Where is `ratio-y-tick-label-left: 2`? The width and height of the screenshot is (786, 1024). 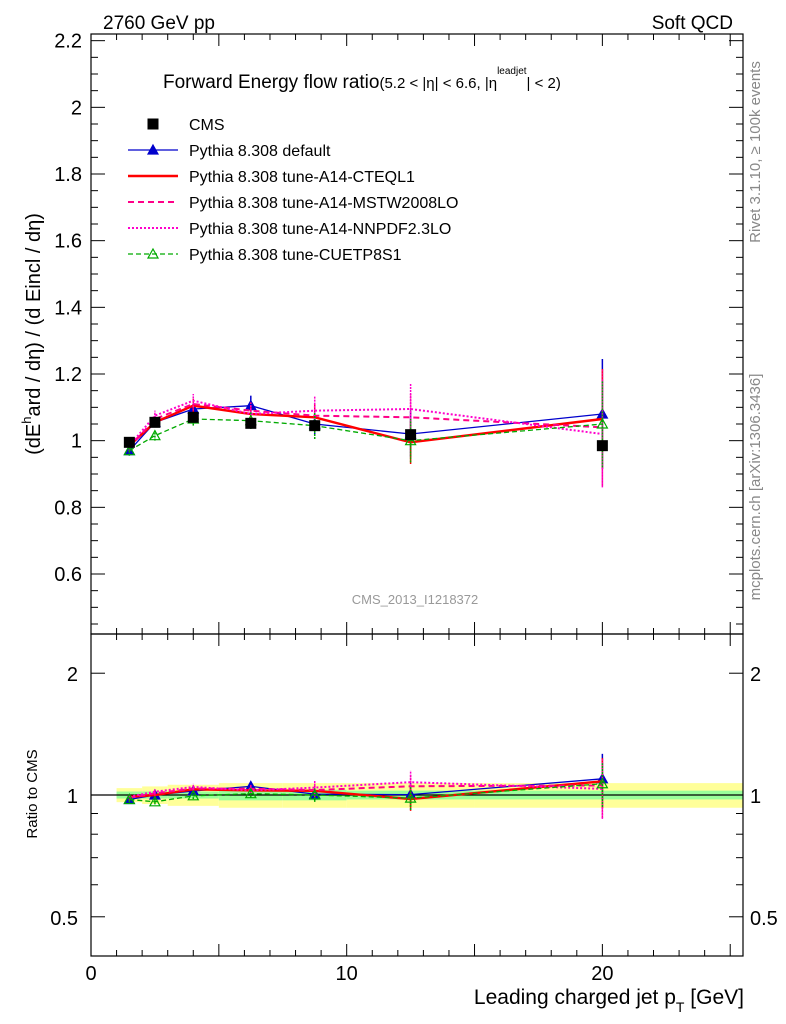
ratio-y-tick-label-left: 2 is located at coordinates (72, 675).